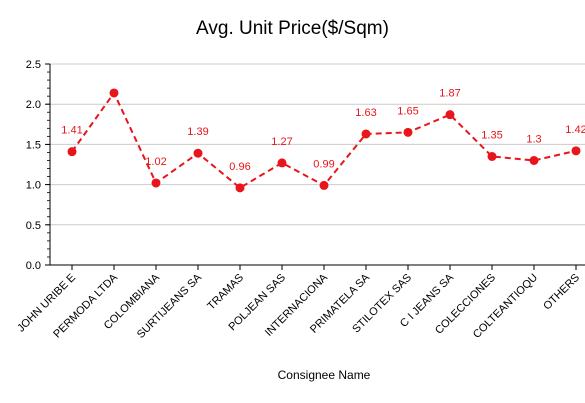 Image resolution: width=585 pixels, height=403 pixels. I want to click on data-label: 0.99, so click(323, 164).